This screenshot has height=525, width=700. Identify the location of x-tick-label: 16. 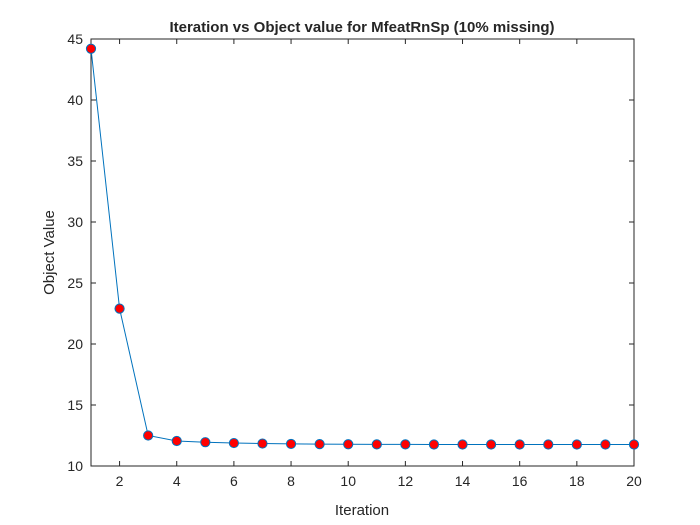
(520, 481).